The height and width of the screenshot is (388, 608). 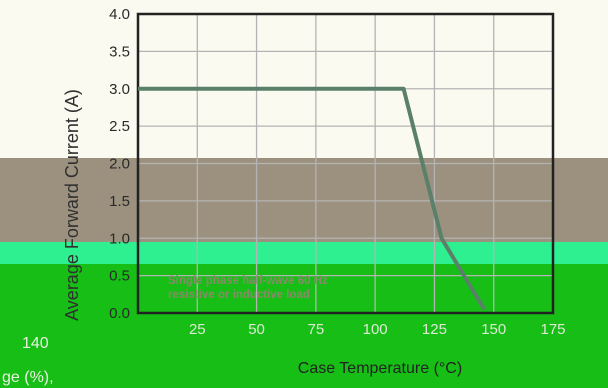 I want to click on edge-tick-label: 140, so click(x=35, y=343).